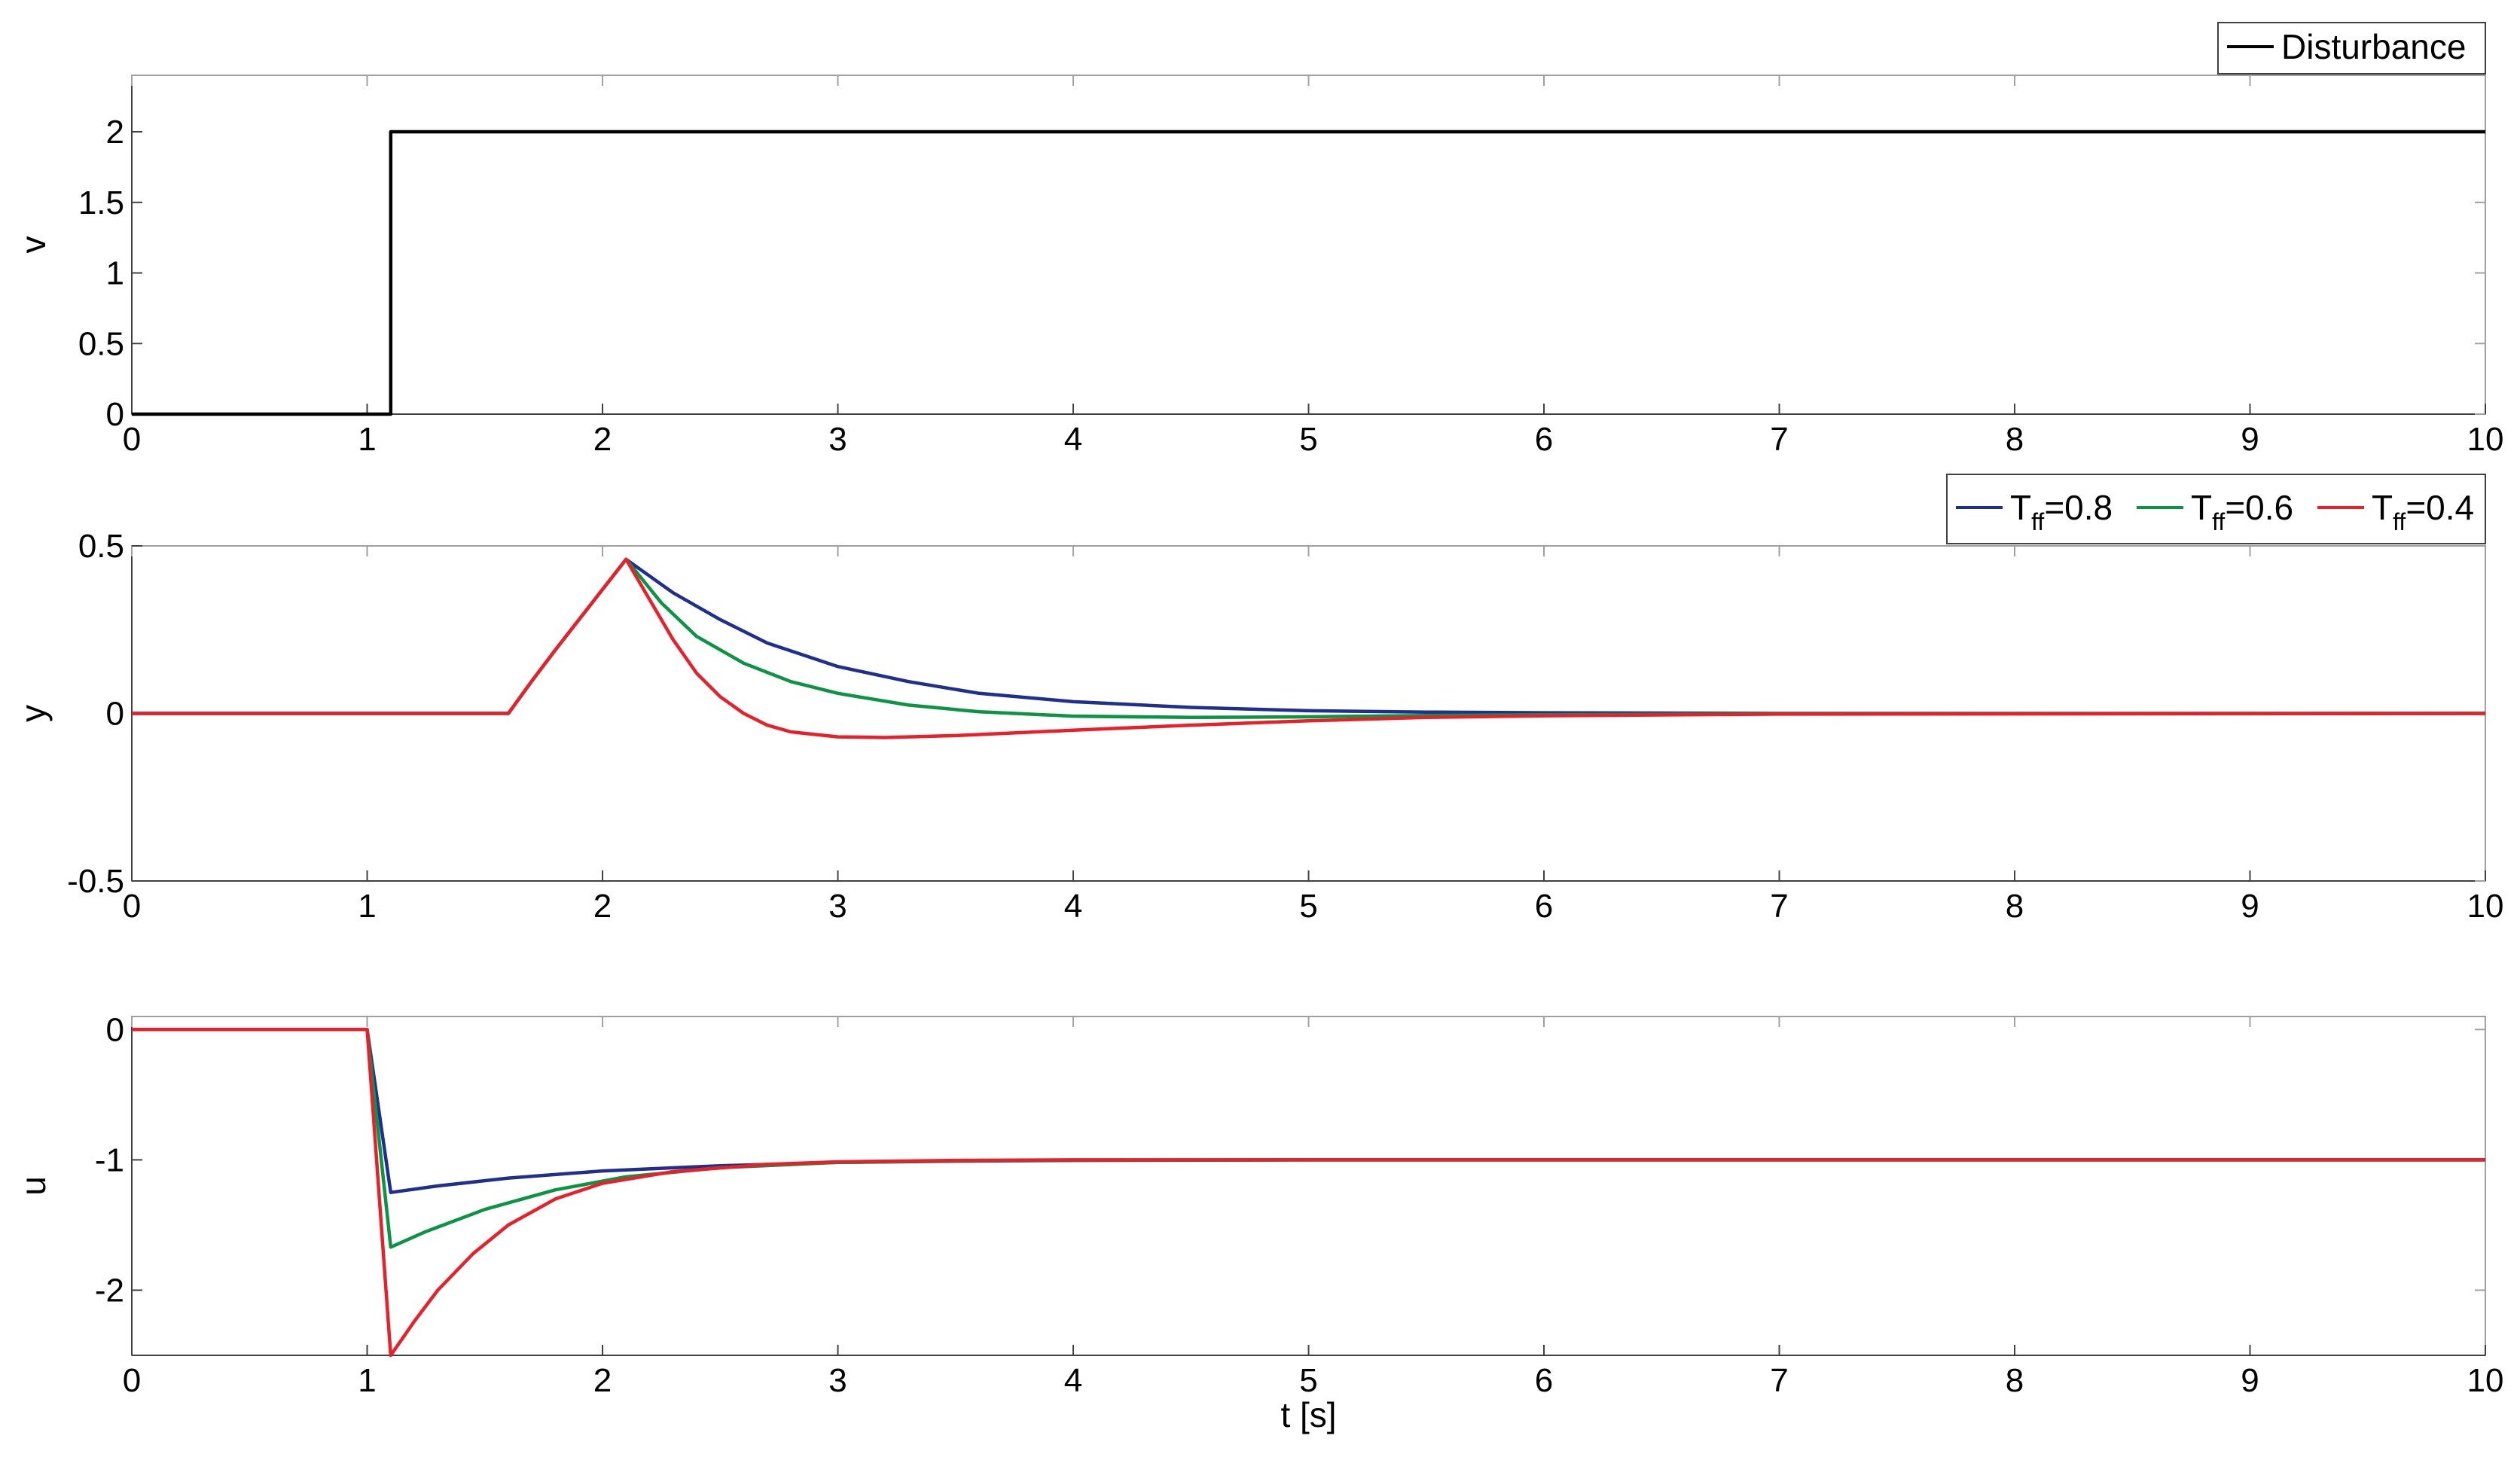 The width and height of the screenshot is (2520, 1460). What do you see at coordinates (109, 1159) in the screenshot?
I see `y-tick-label: -1` at bounding box center [109, 1159].